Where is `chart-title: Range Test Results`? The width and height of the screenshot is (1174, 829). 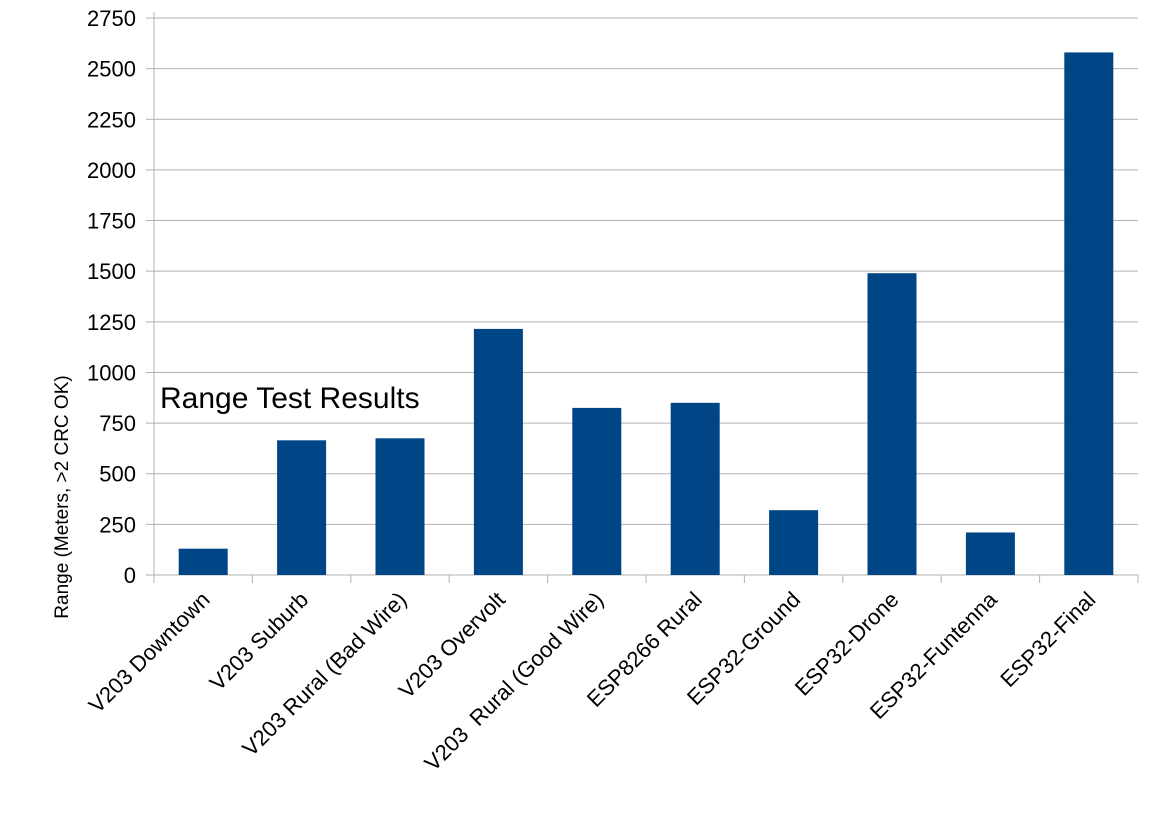 chart-title: Range Test Results is located at coordinates (290, 398).